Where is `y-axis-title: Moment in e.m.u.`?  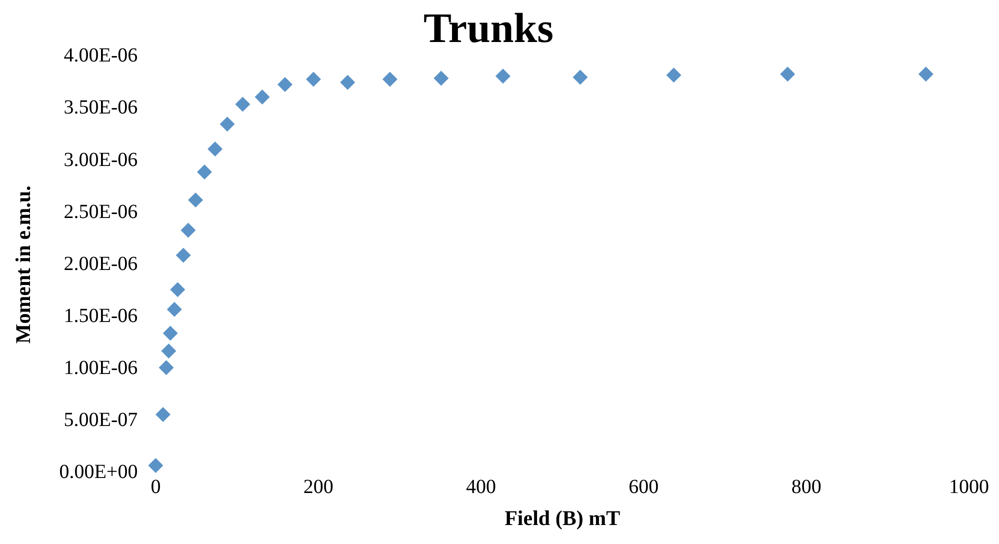 y-axis-title: Moment in e.m.u. is located at coordinates (23, 265).